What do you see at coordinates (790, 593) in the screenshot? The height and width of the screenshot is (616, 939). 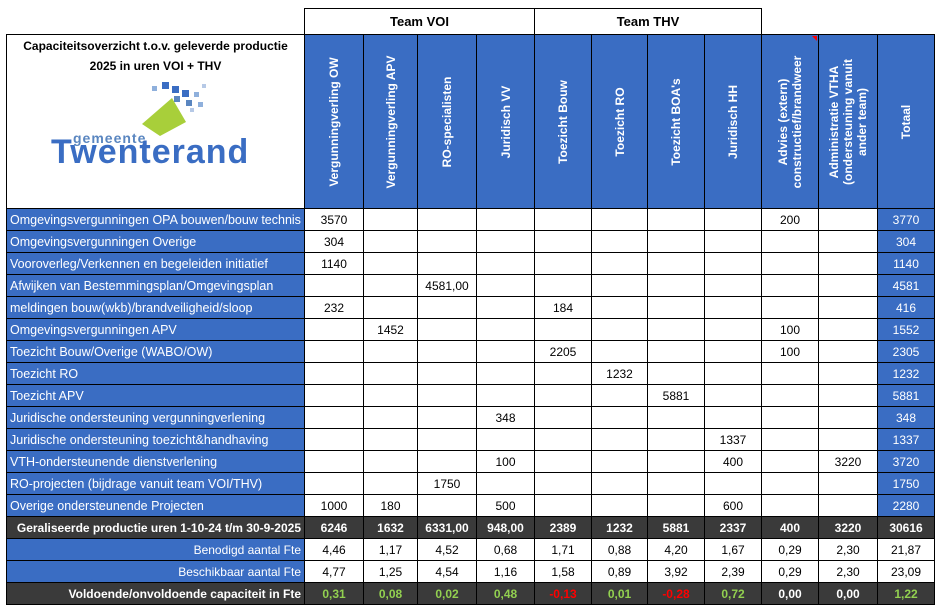 I see `value-cell: 0,00` at bounding box center [790, 593].